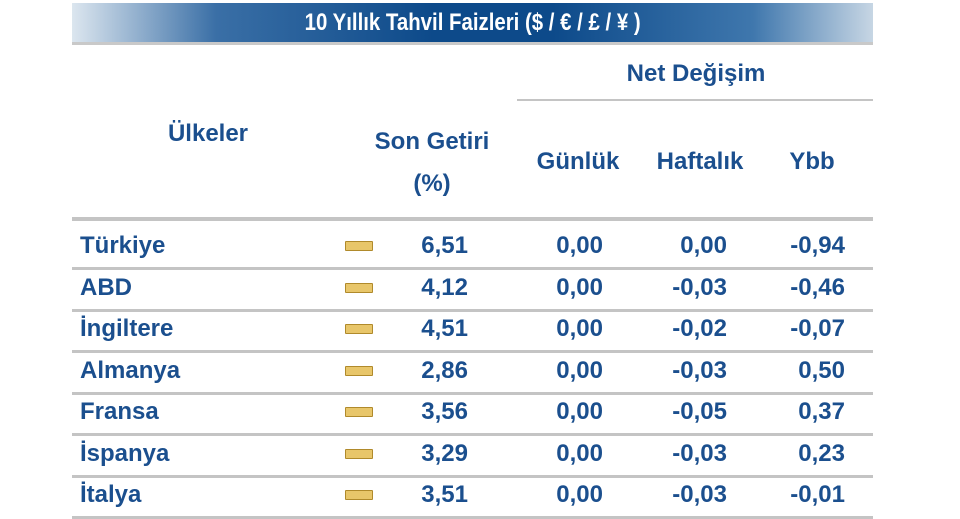 This screenshot has width=960, height=519. Describe the element at coordinates (444, 411) in the screenshot. I see `yield-value: 3,56` at that location.